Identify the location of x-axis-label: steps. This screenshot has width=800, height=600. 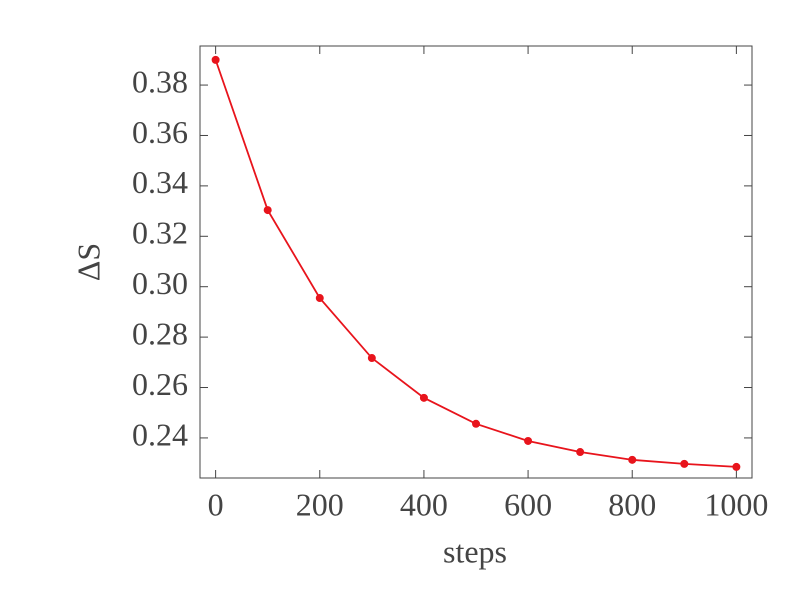
(475, 551).